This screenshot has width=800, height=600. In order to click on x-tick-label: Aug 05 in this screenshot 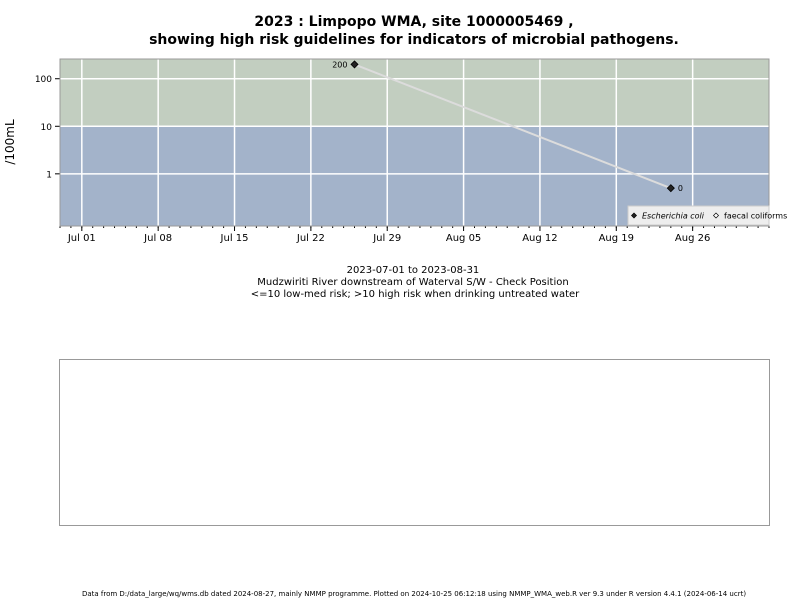, I will do `click(463, 238)`.